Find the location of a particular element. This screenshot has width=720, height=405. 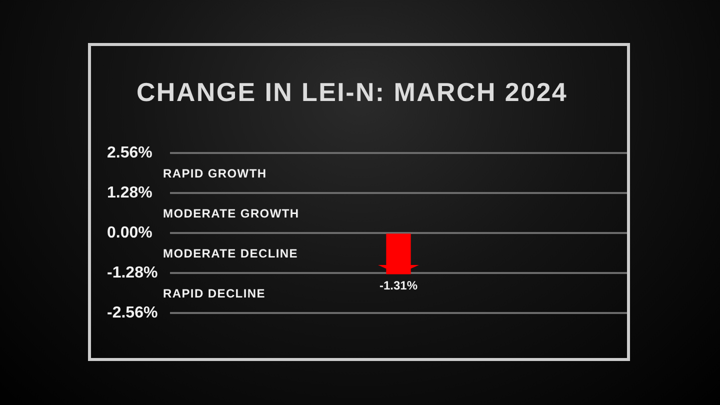

data-label: -1.31% is located at coordinates (398, 285).